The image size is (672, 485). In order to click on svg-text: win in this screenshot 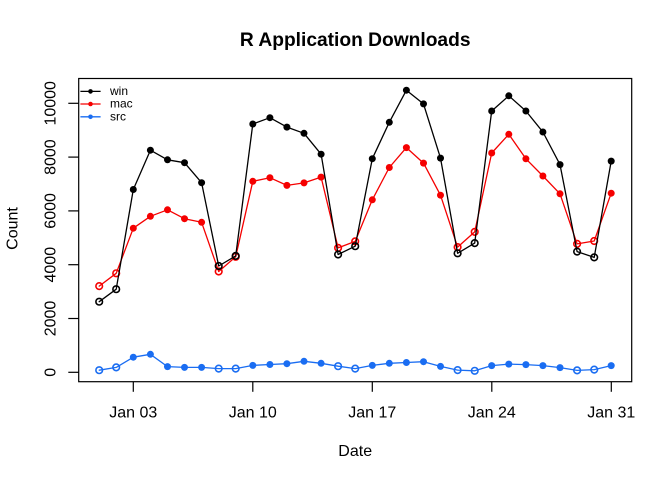, I will do `click(118, 91)`.